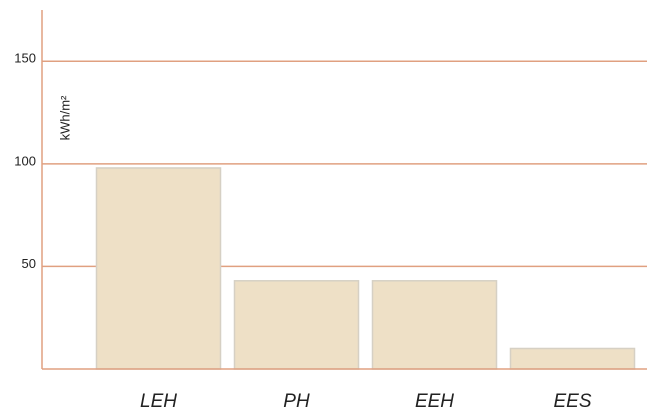 This screenshot has height=417, width=647. What do you see at coordinates (296, 401) in the screenshot?
I see `x-tick-label: PH` at bounding box center [296, 401].